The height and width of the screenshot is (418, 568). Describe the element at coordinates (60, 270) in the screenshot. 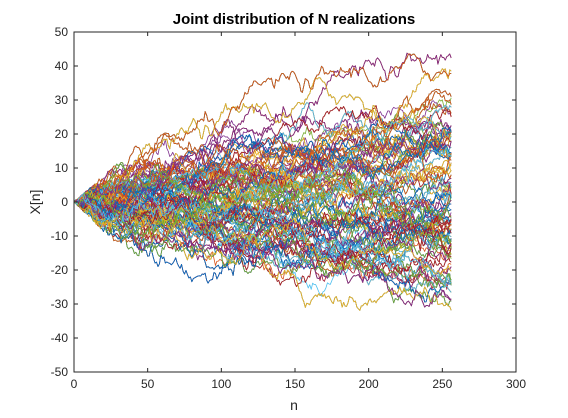

I see `y-tick-label: -20` at that location.